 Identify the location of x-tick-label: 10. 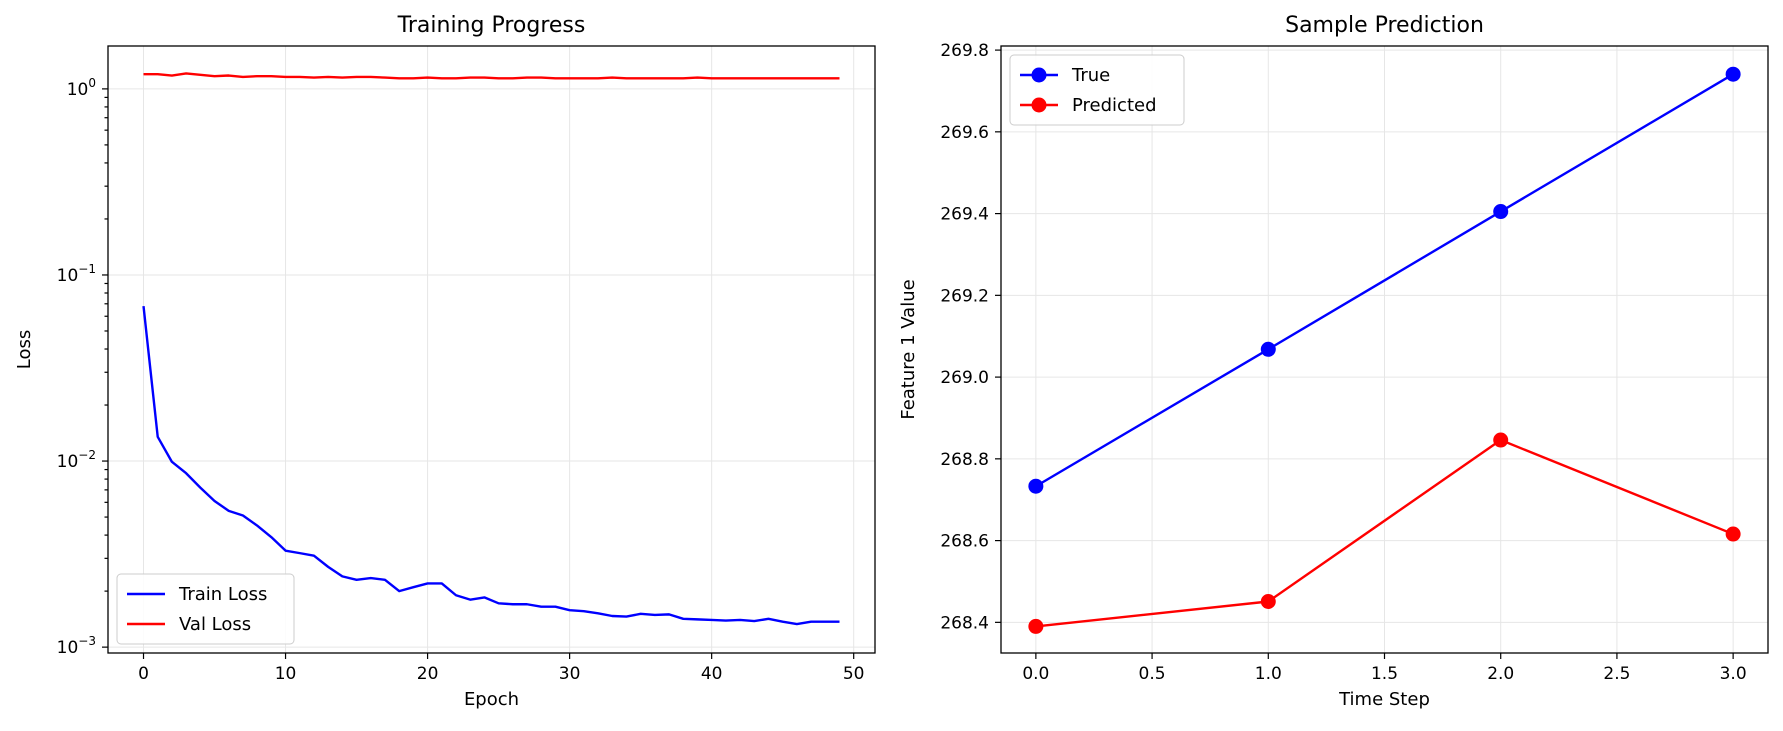
(286, 674).